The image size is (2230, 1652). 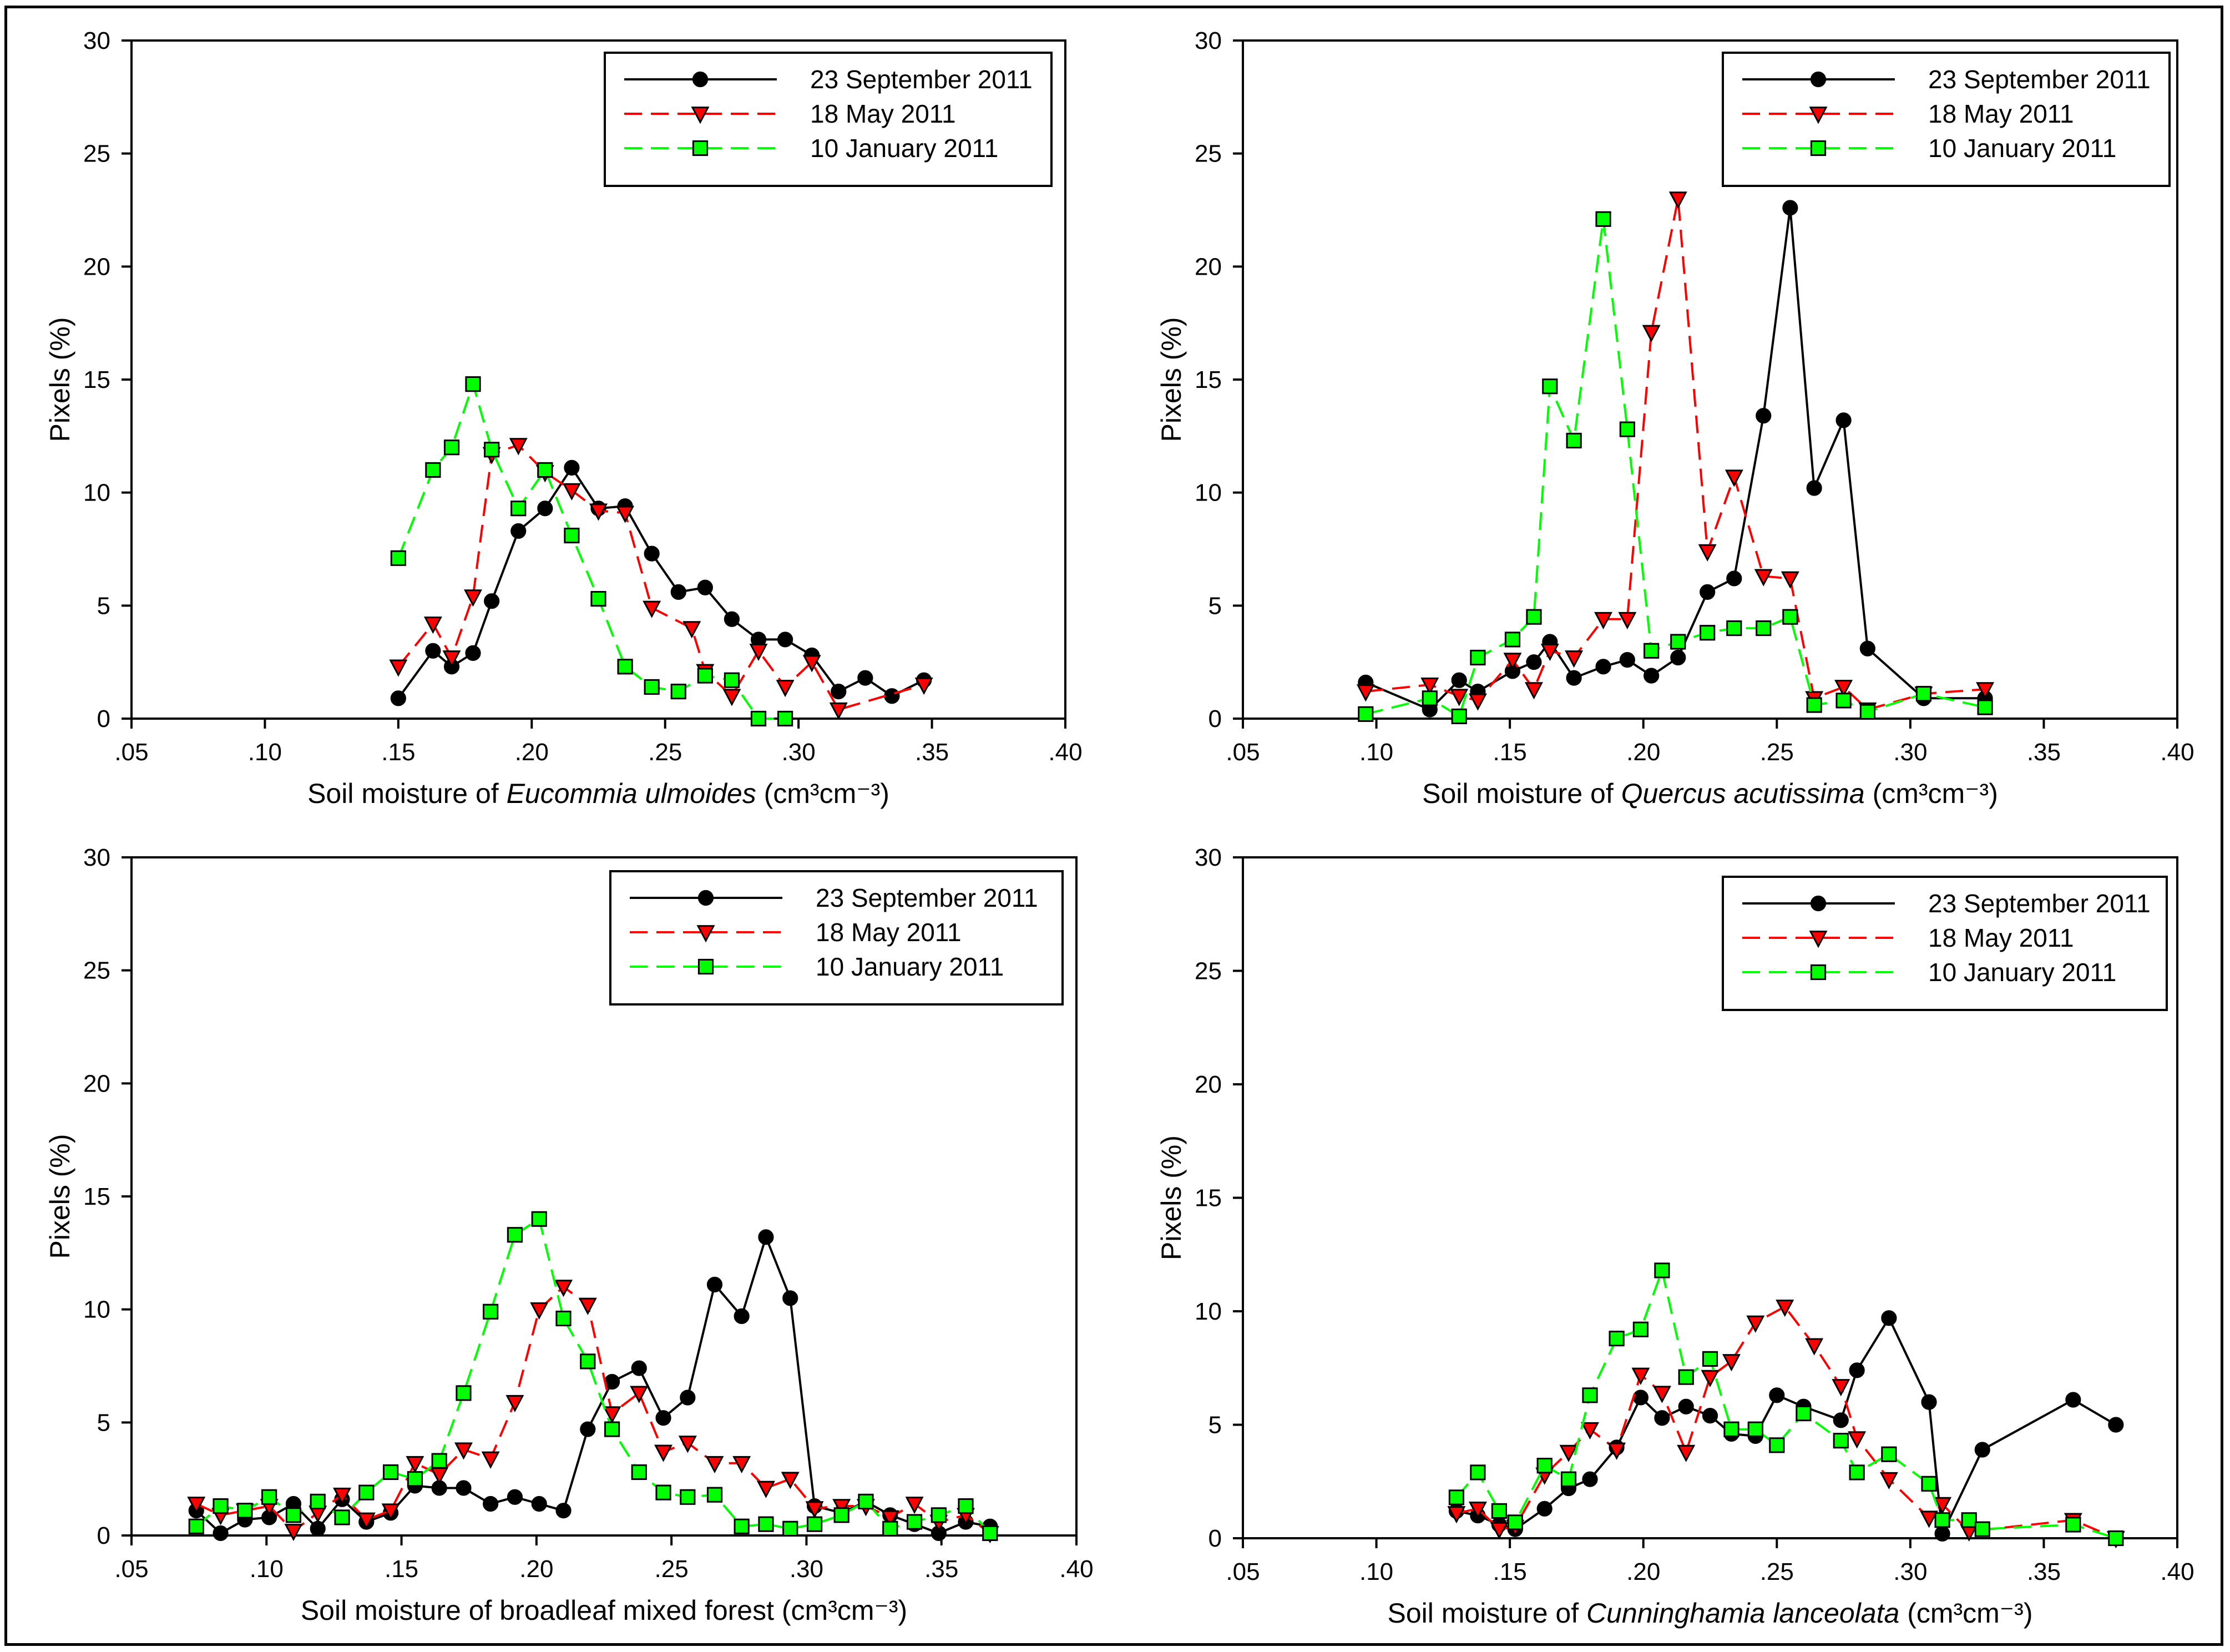 I want to click on legend-label: 10 January 2011, so click(x=904, y=148).